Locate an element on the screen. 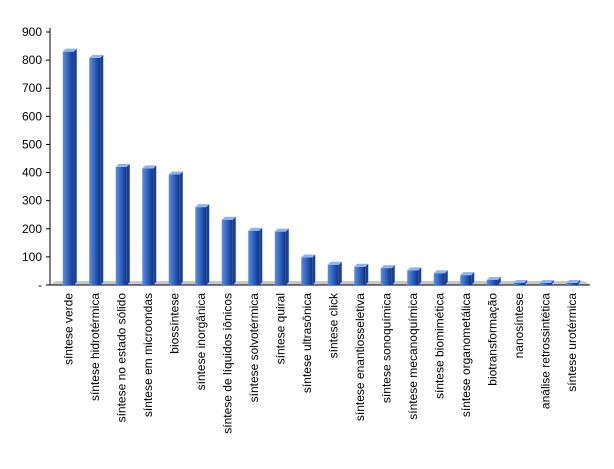  x-tick-label: síntese quiral is located at coordinates (280, 328).